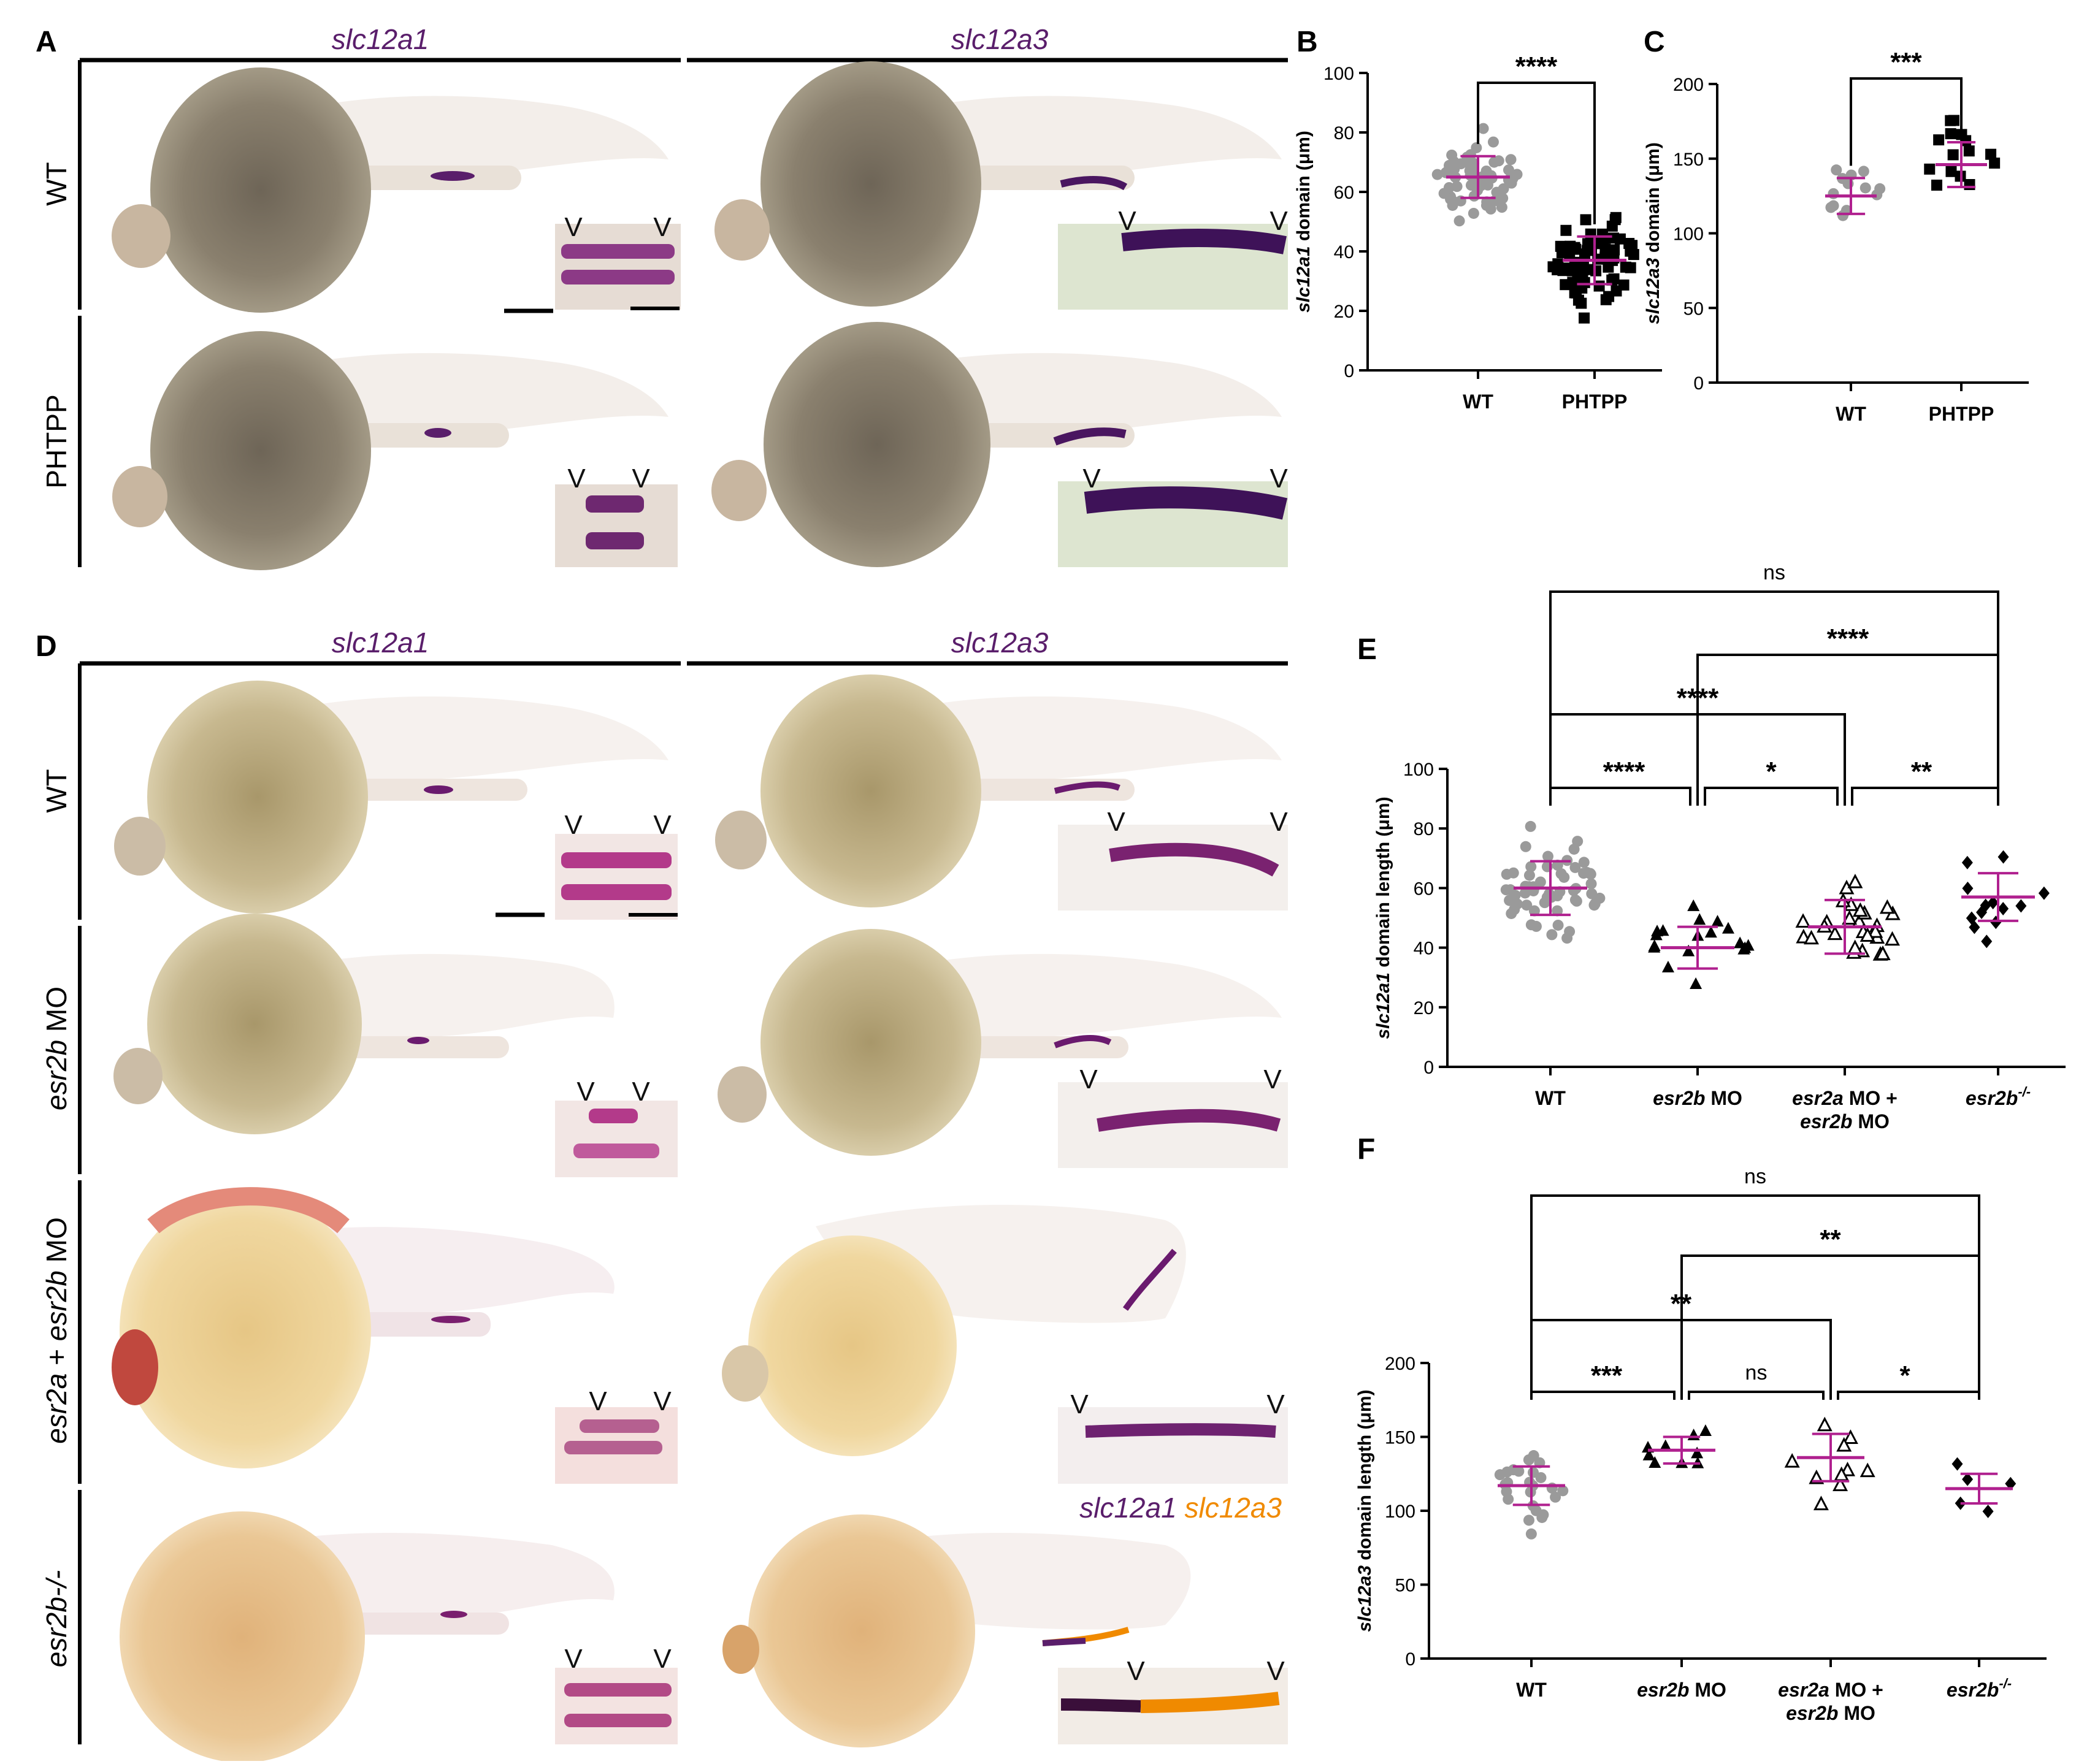  Describe the element at coordinates (1904, 1376) in the screenshot. I see `significance-label: *` at that location.